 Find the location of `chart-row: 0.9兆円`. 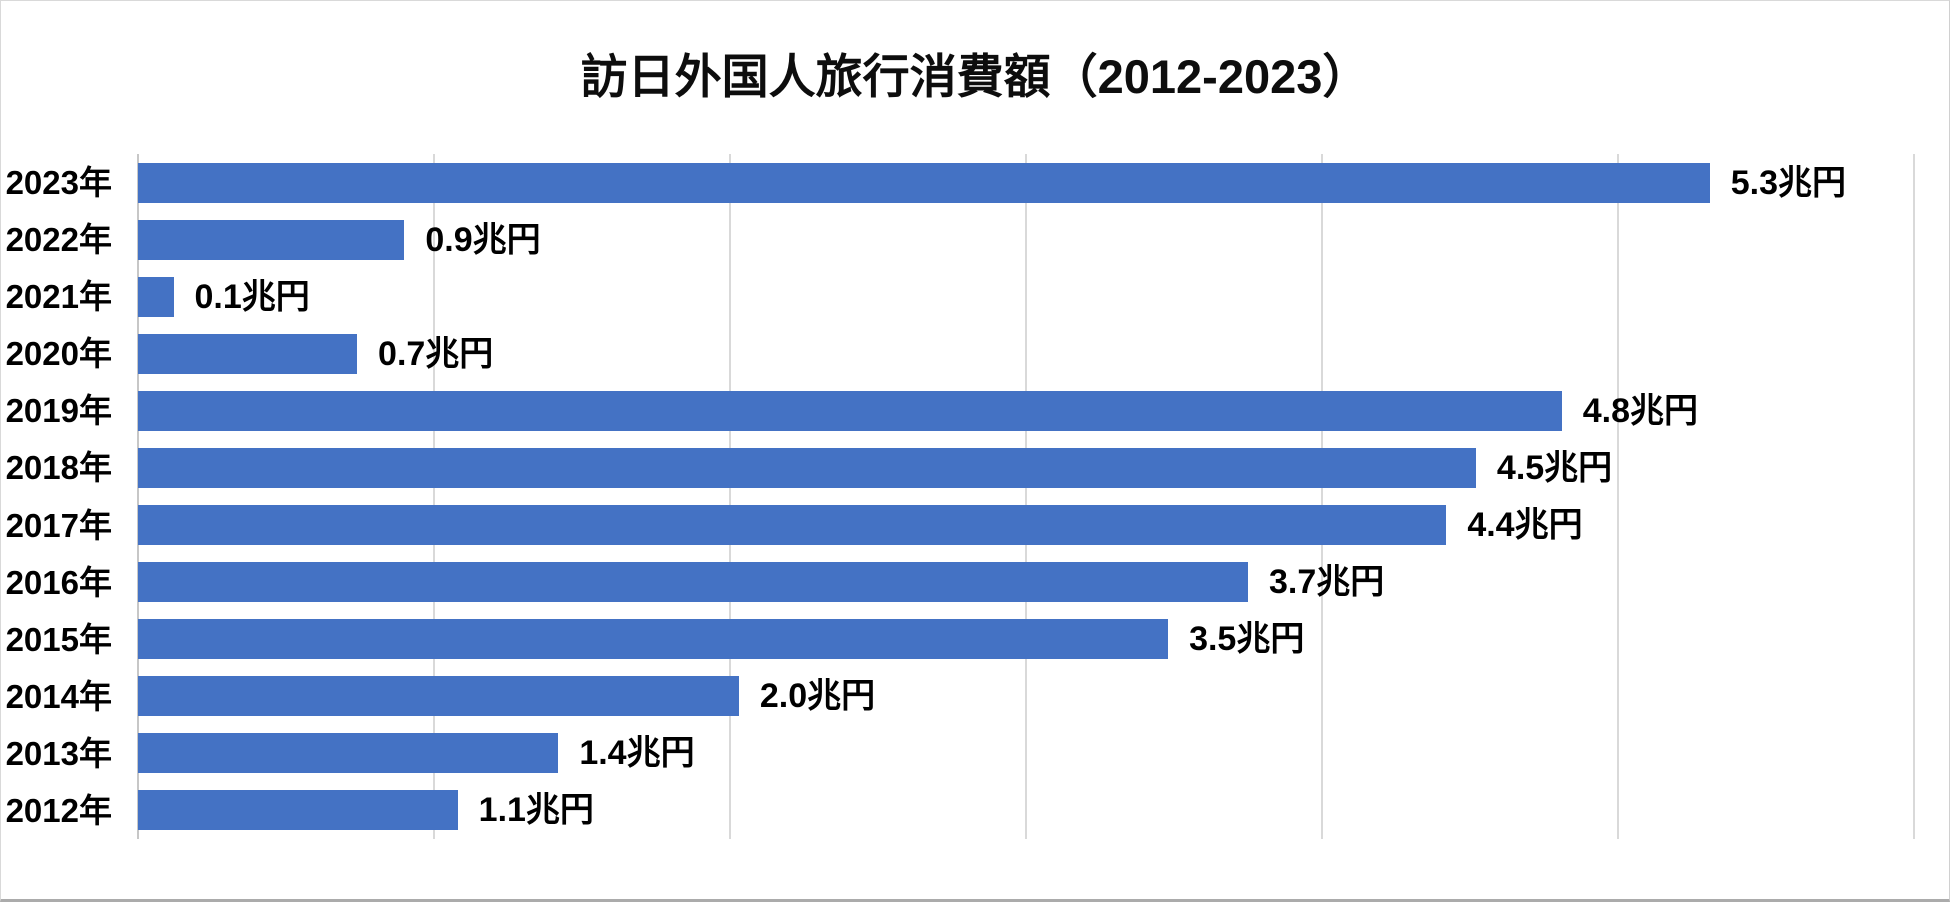

chart-row: 0.9兆円 is located at coordinates (1026, 239).